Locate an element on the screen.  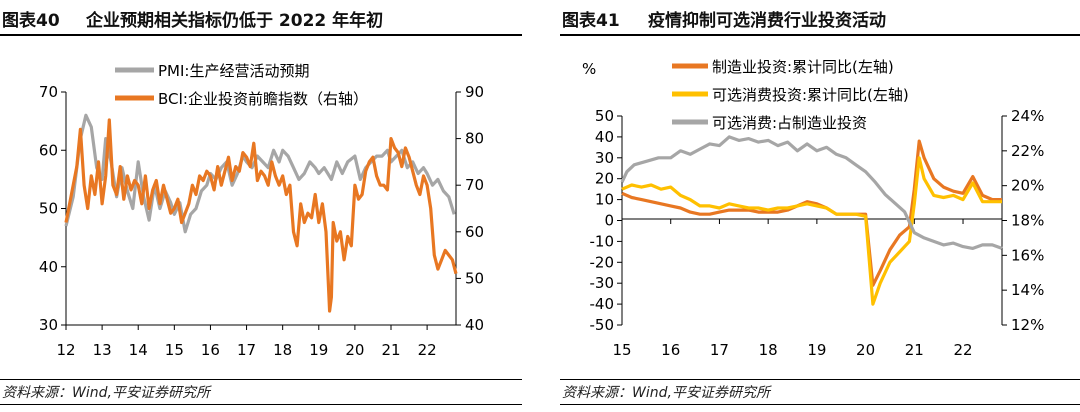
x-tick-label: 13 is located at coordinates (102, 350).